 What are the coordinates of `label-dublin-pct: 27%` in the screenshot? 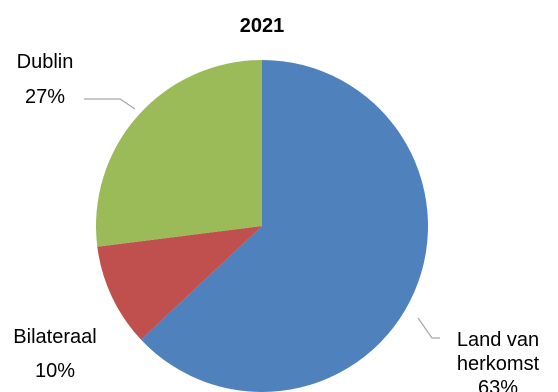 It's located at (45, 97).